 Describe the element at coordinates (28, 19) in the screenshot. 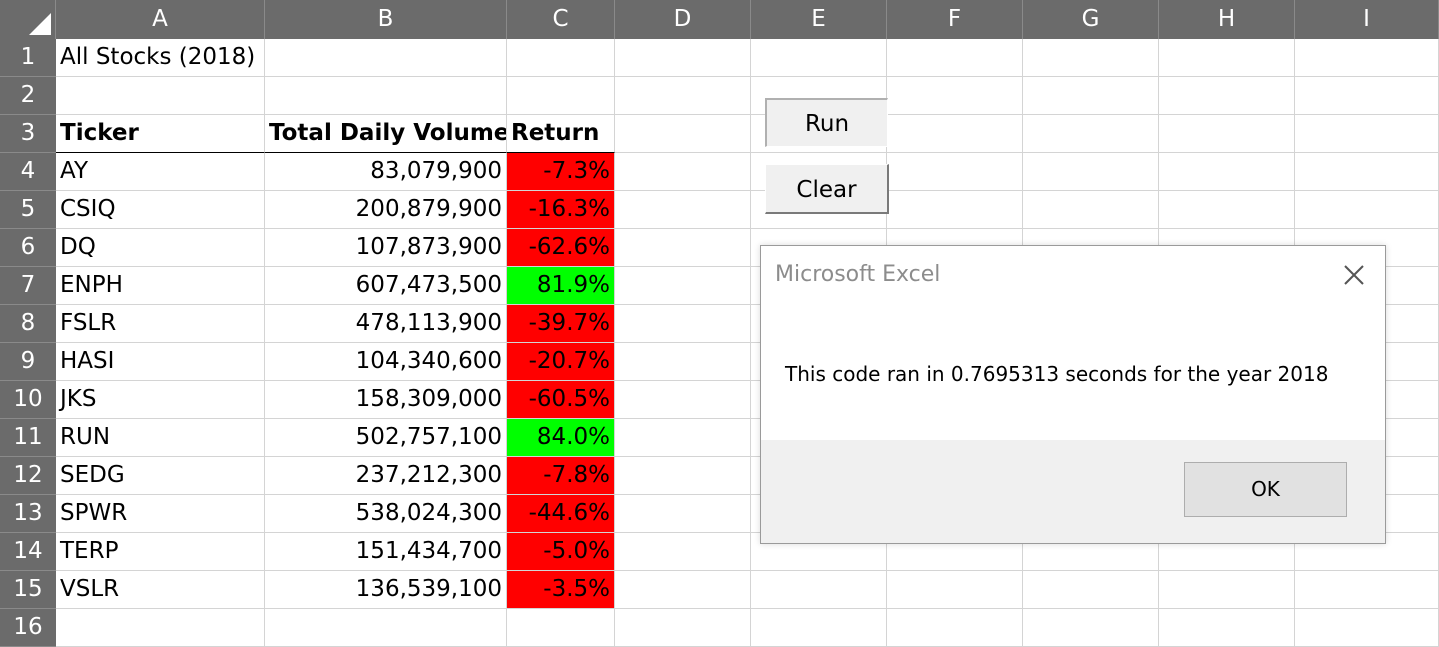

I see `select-all-corner` at that location.